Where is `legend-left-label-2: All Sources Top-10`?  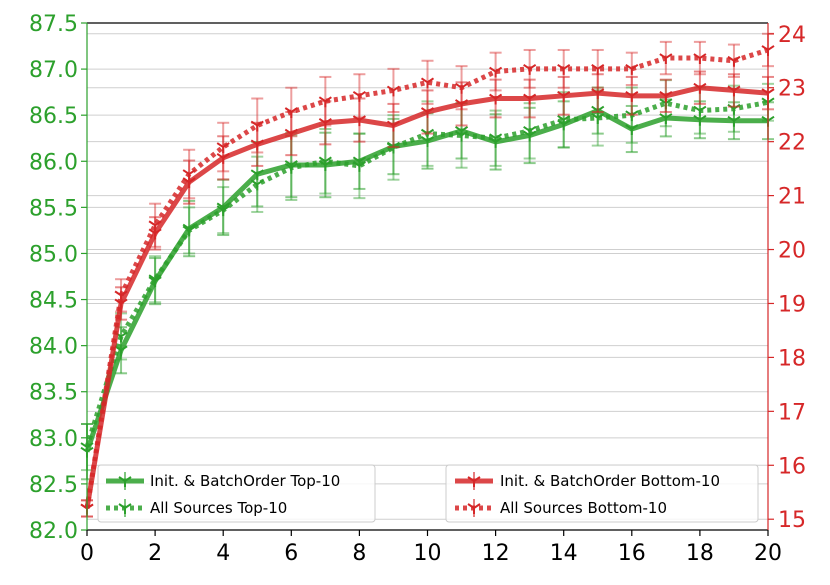
legend-left-label-2: All Sources Top-10 is located at coordinates (218, 508).